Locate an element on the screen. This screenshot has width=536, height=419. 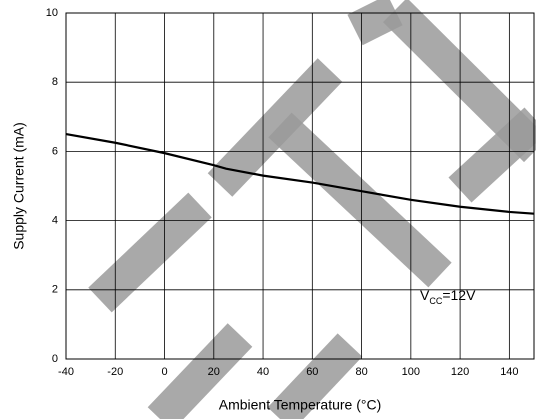
x-axis-title: Ambient Temperature (°C) is located at coordinates (300, 405).